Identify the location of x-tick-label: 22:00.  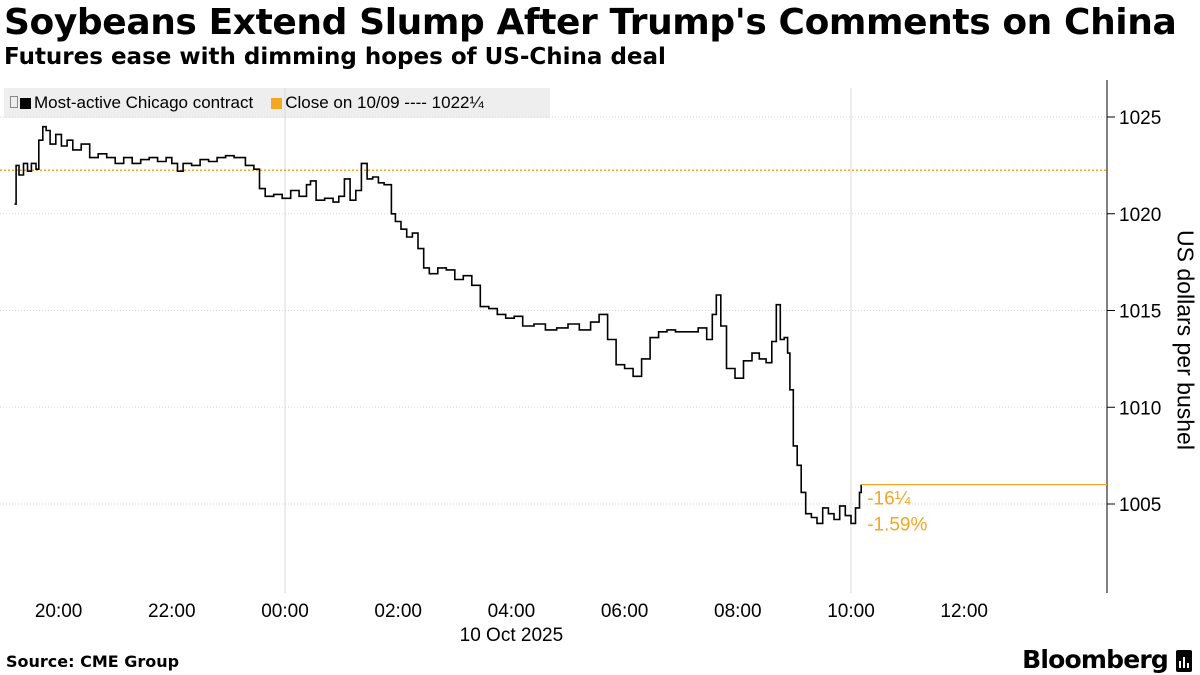
(172, 611).